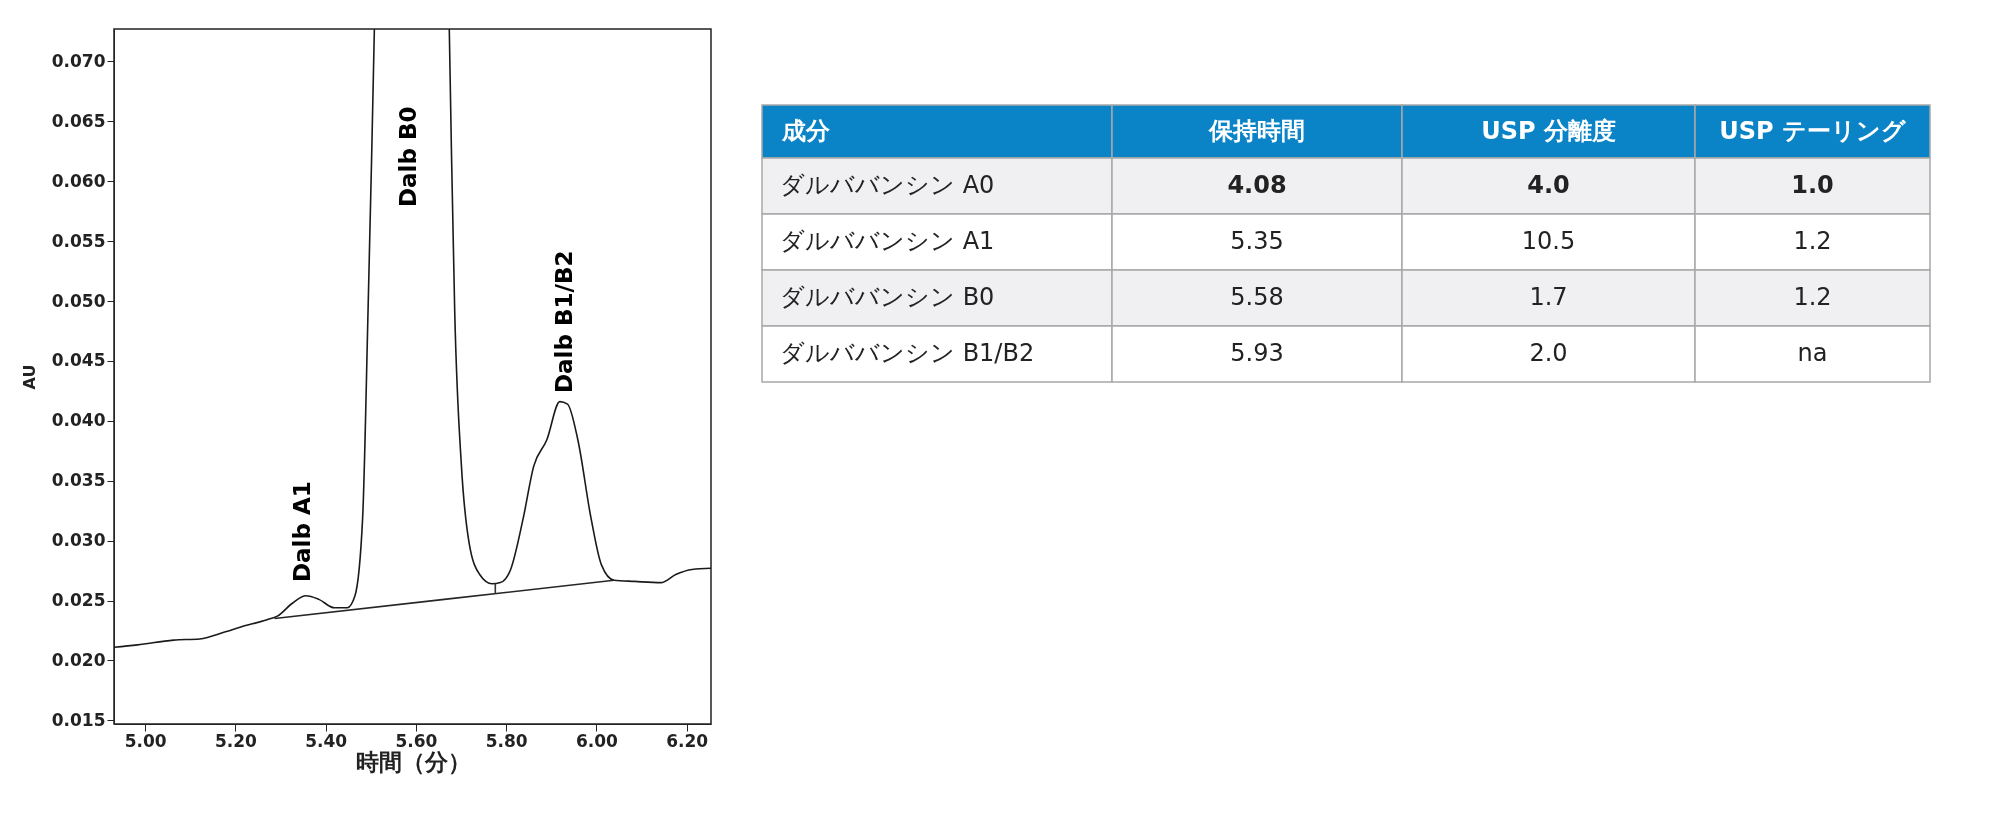 The image size is (2000, 817). Describe the element at coordinates (506, 740) in the screenshot. I see `x-tick-label: 5.80` at that location.